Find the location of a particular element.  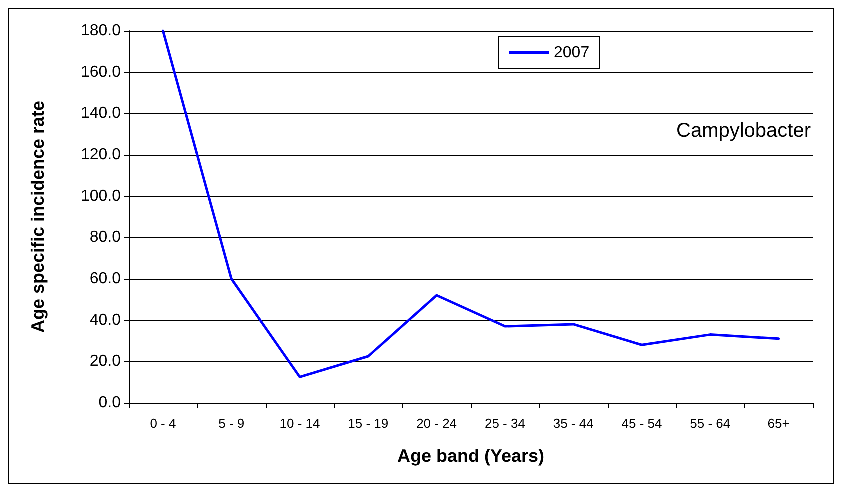

x-tick-label: 55 - 64 is located at coordinates (710, 423).